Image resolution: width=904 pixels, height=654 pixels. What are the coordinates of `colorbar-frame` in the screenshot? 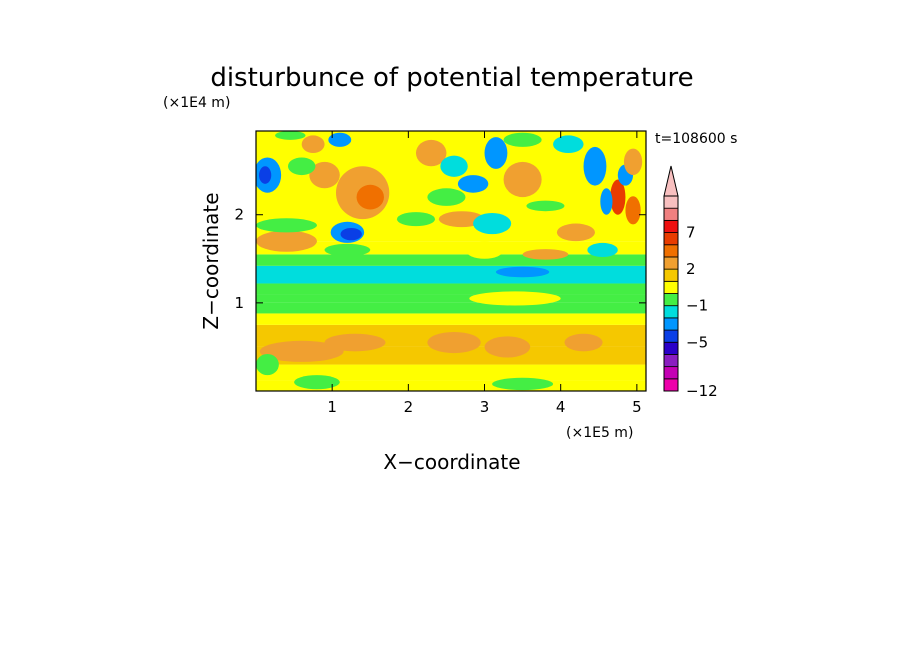 It's located at (671, 293).